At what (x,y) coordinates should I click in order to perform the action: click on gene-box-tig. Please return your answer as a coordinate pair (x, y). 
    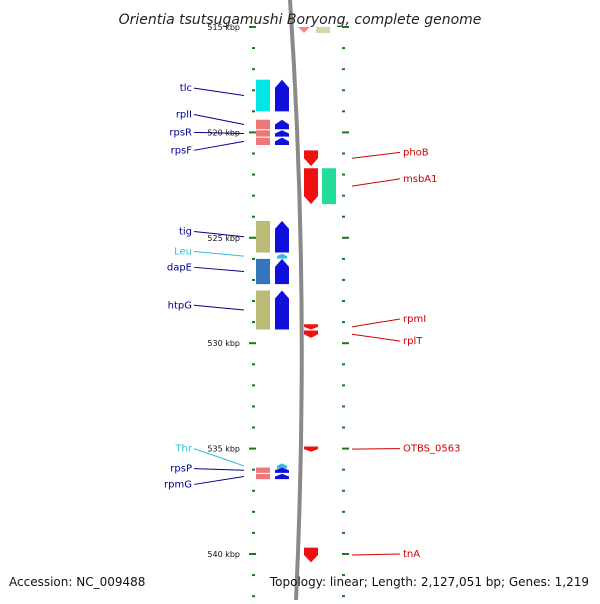
    Looking at the image, I should click on (263, 236).